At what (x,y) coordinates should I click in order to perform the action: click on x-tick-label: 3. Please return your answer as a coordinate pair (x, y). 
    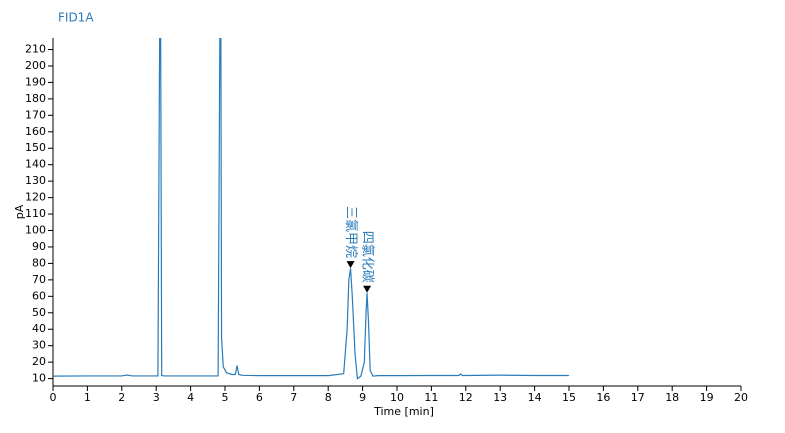
    Looking at the image, I should click on (156, 397).